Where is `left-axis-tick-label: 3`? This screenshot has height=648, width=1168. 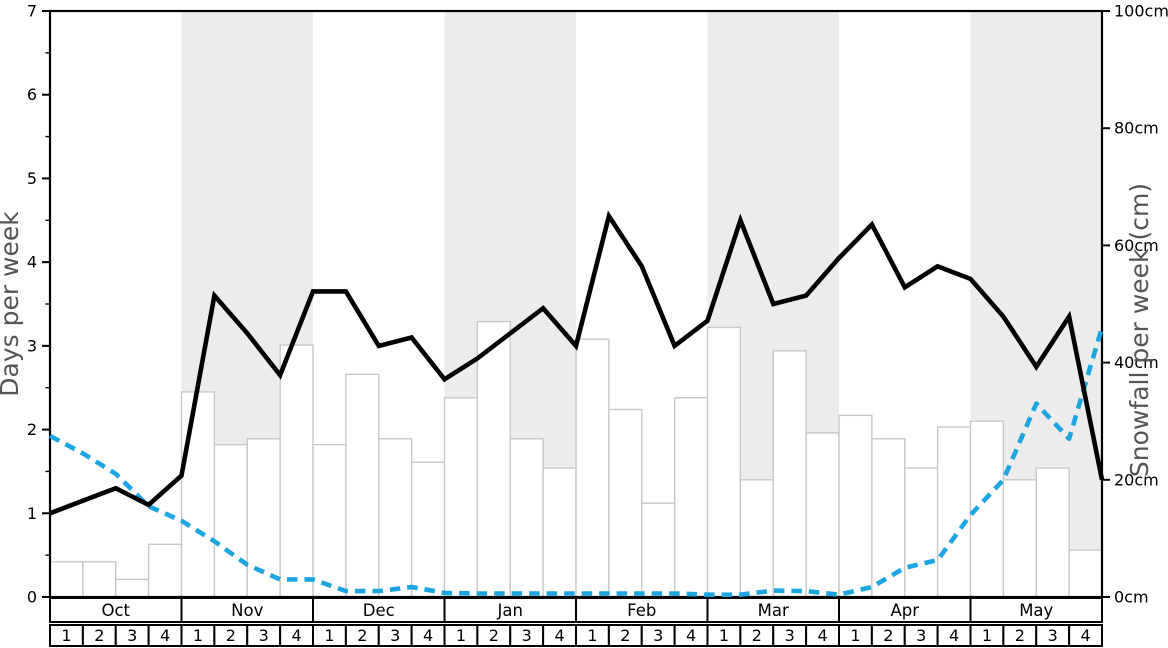
left-axis-tick-label: 3 is located at coordinates (32, 345).